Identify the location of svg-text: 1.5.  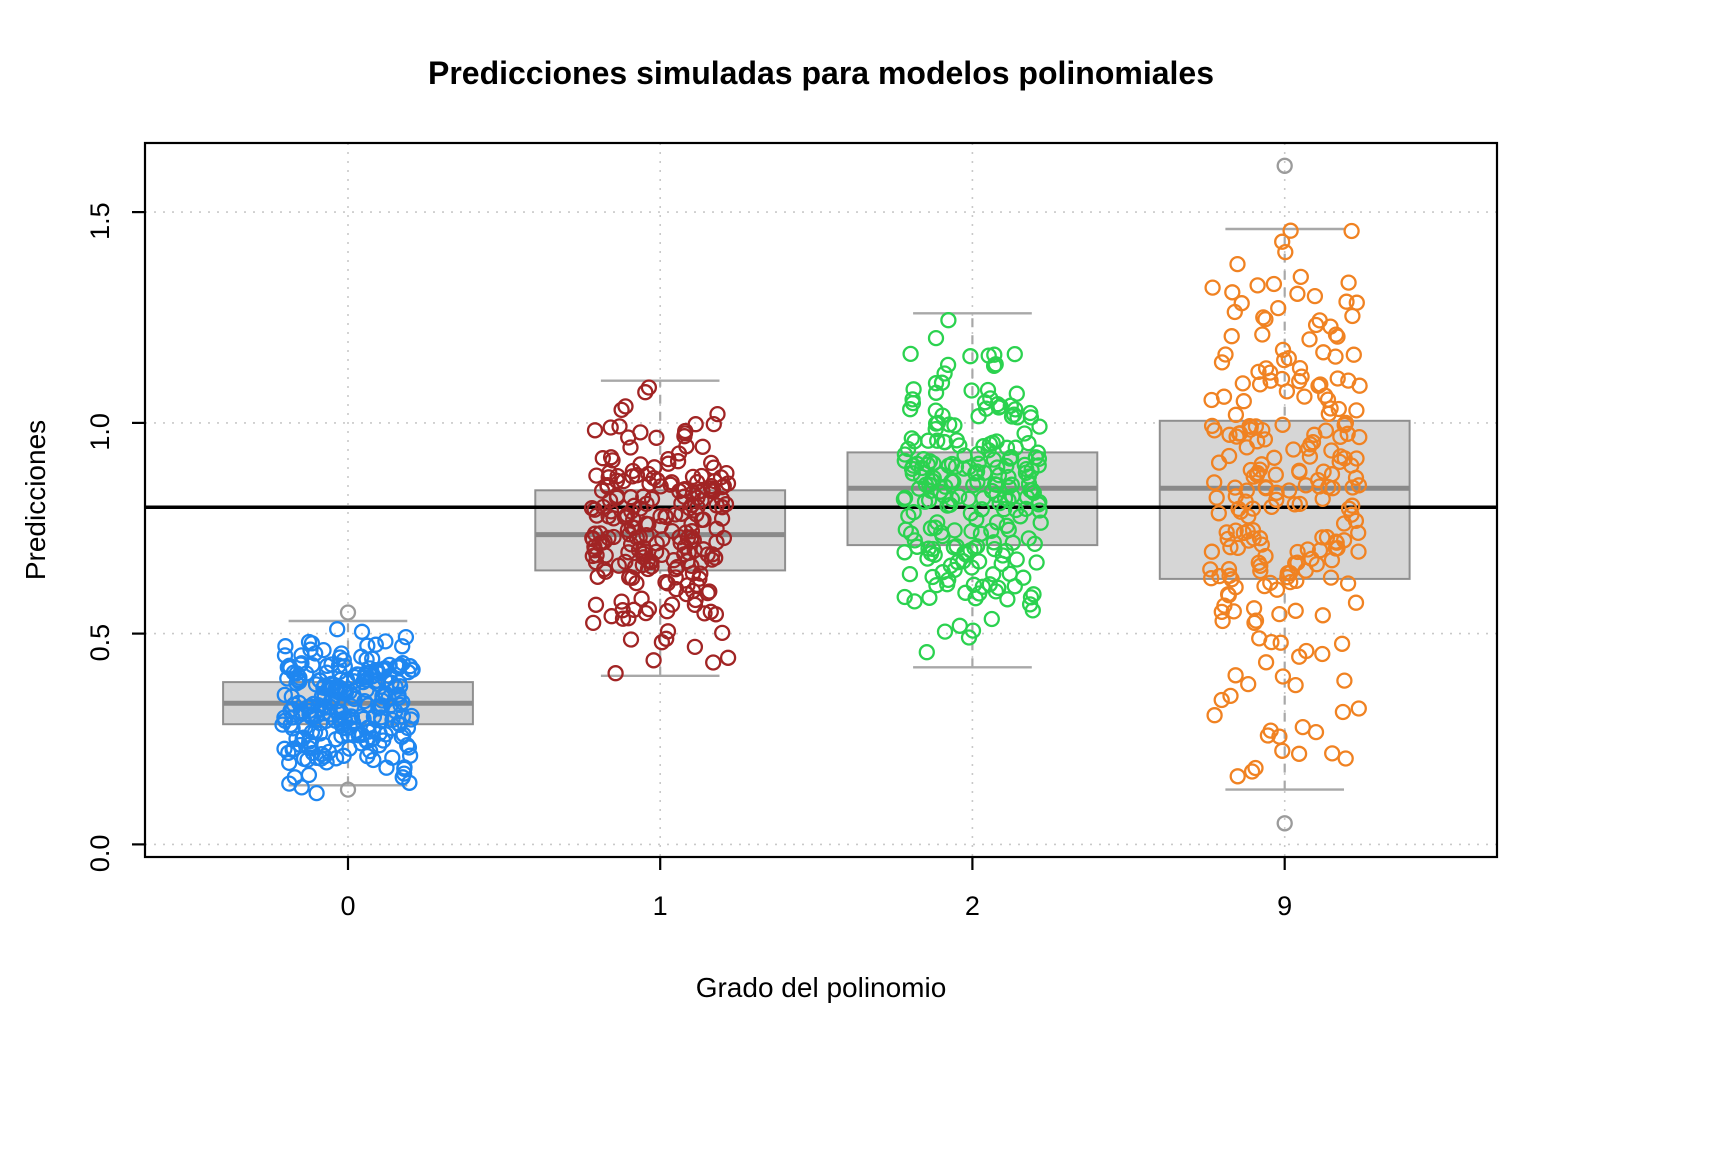
(100, 221).